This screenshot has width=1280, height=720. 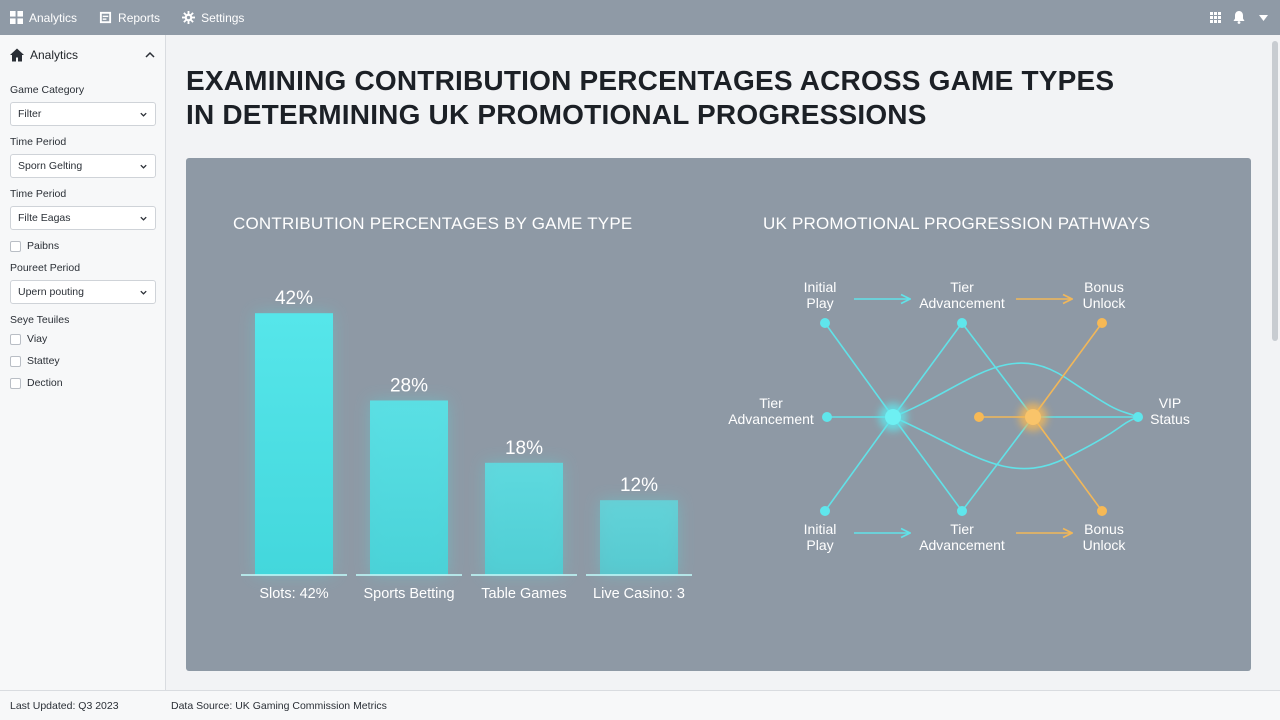 I want to click on vertical-scrollbar, so click(x=1275, y=362).